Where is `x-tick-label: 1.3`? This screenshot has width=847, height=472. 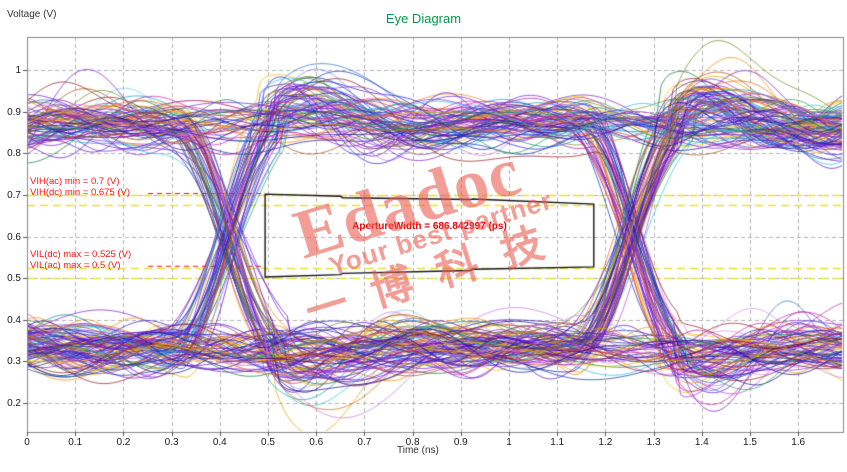 x-tick-label: 1.3 is located at coordinates (653, 442).